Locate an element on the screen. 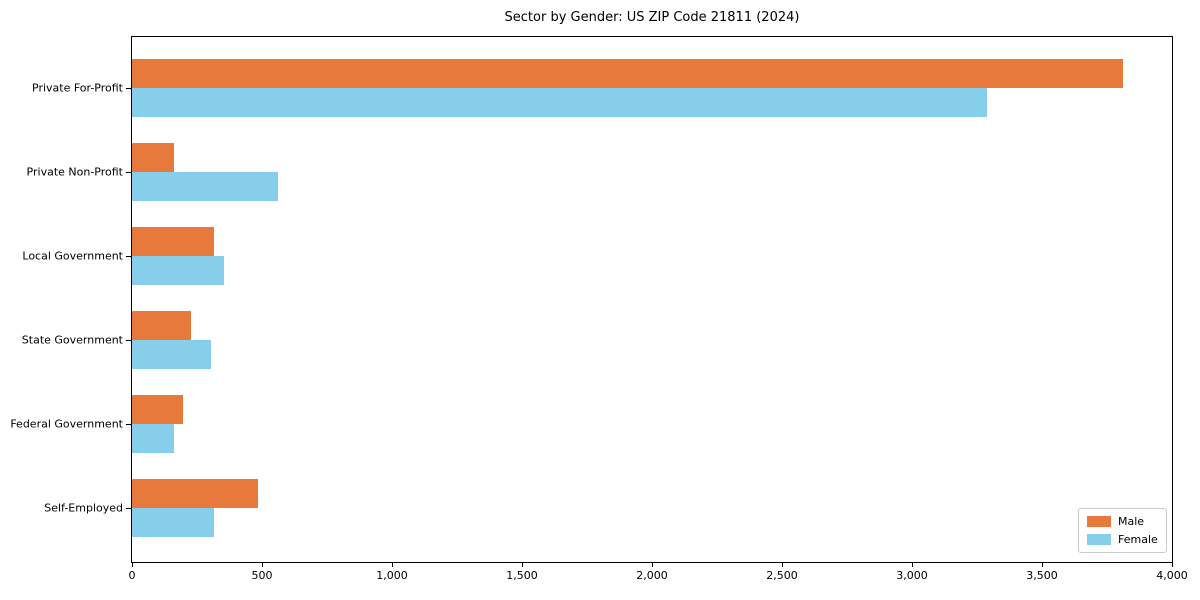 The image size is (1200, 600). y-tick-federal-government is located at coordinates (128, 424).